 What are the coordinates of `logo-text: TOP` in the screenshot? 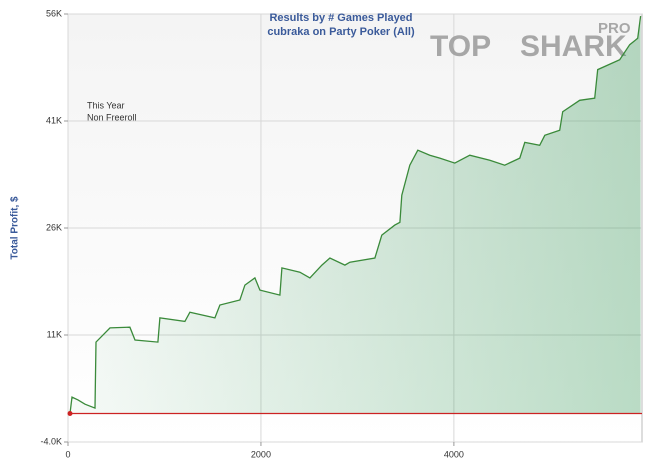 It's located at (460, 46).